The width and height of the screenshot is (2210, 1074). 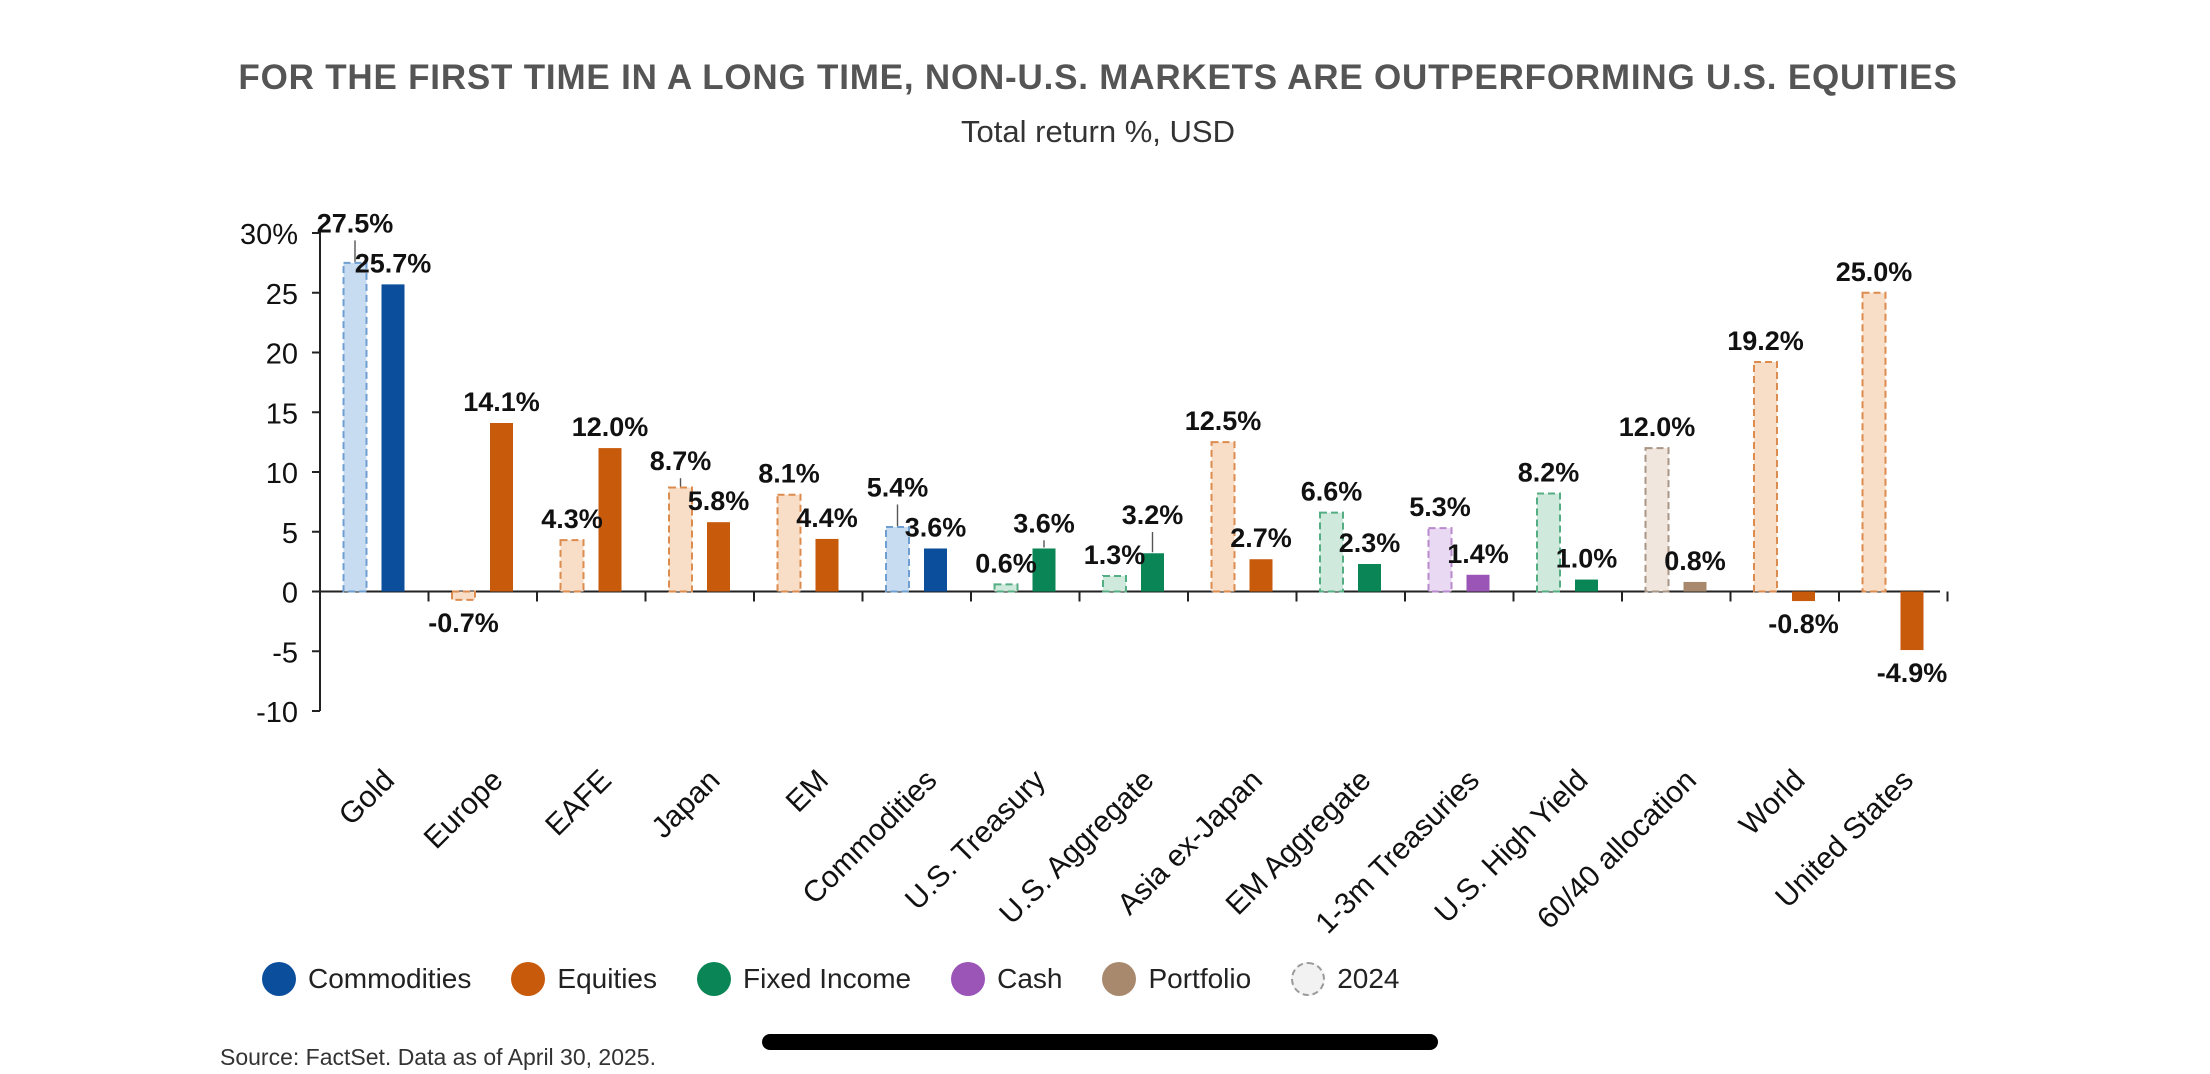 What do you see at coordinates (282, 414) in the screenshot?
I see `y-tick-label: 15` at bounding box center [282, 414].